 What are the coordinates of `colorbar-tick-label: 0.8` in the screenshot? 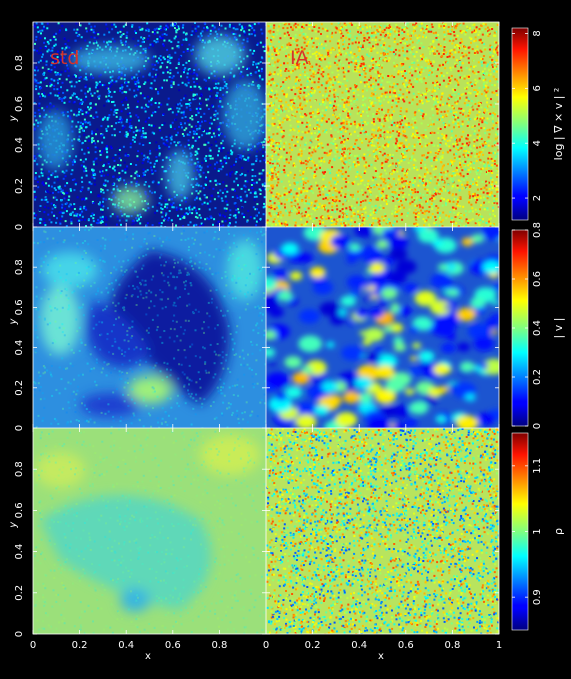 It's located at (537, 230).